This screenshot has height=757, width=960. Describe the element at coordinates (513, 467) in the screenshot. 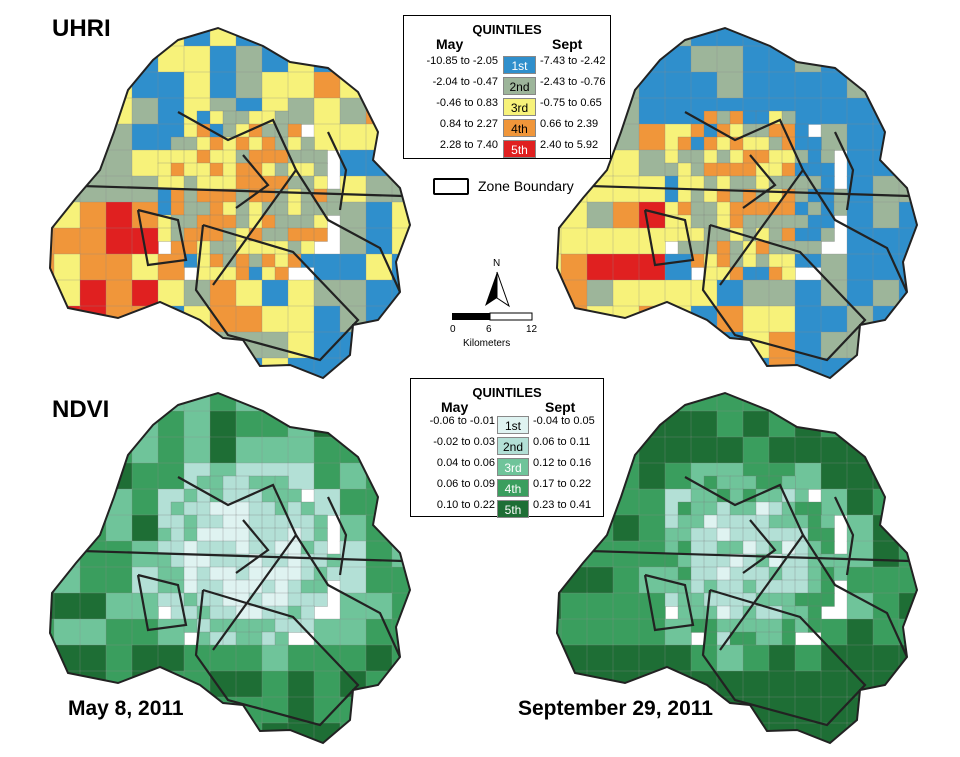

I see `ndvi-legend-quintile-swatch: 3rd` at that location.